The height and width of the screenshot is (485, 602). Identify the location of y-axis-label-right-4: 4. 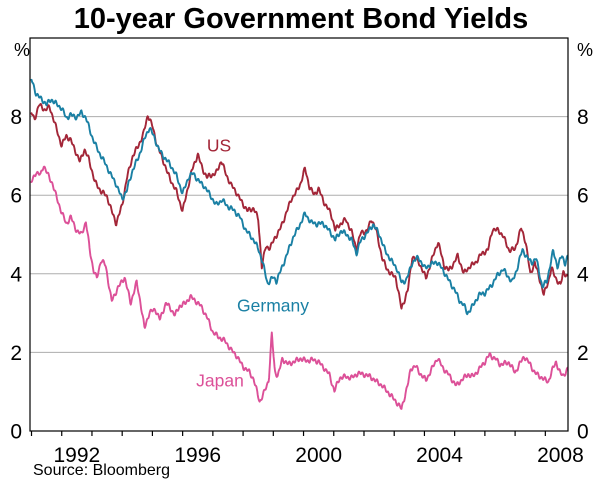
(583, 274).